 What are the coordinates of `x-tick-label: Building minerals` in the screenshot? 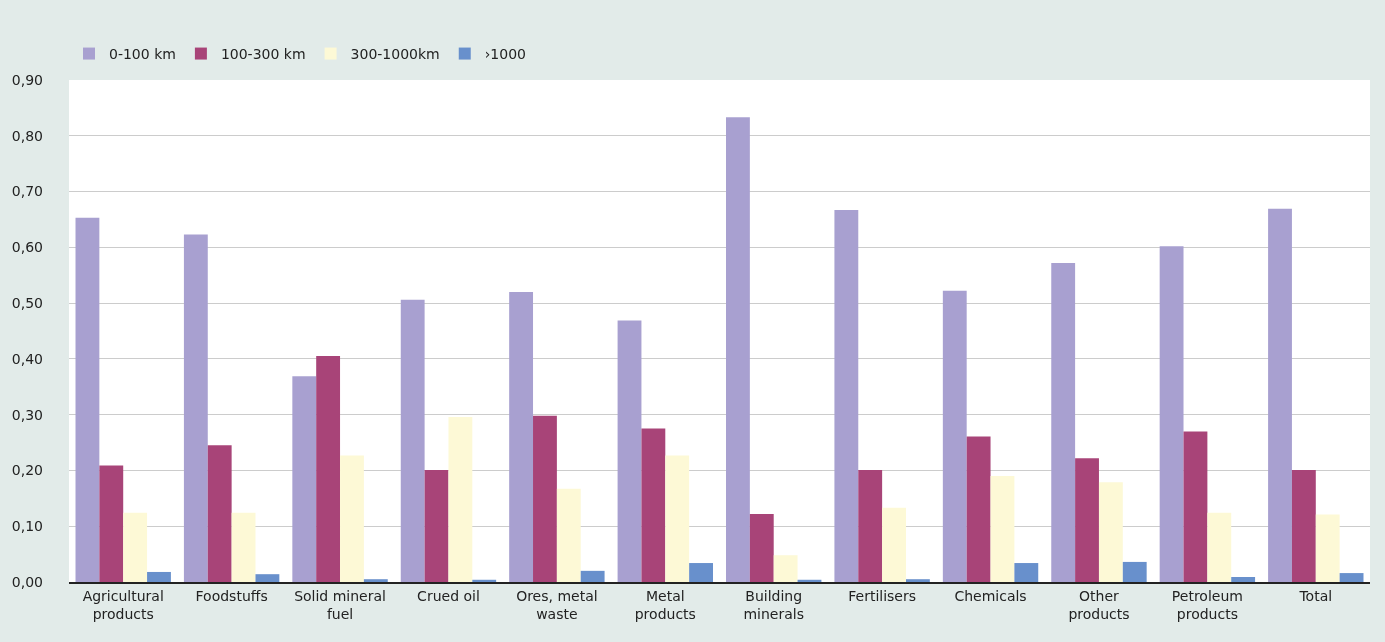 It's located at (773, 604).